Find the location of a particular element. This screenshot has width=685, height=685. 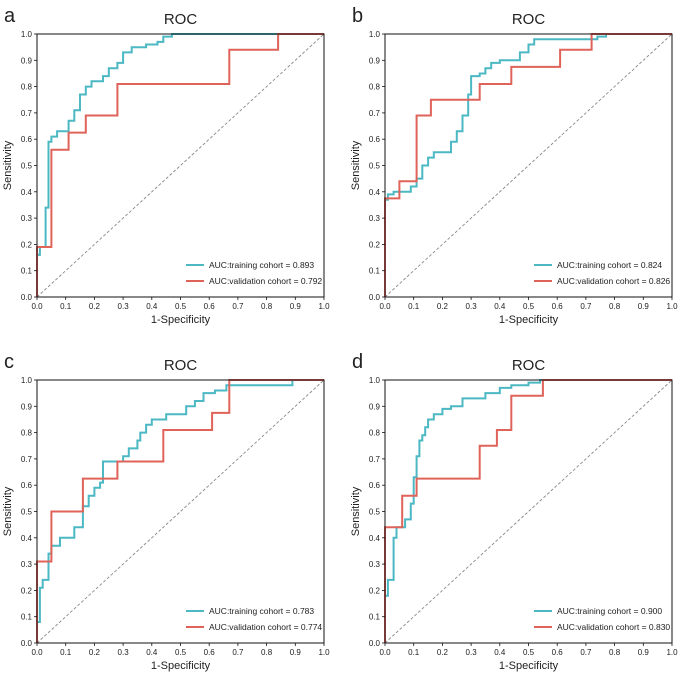

legend-entry: AUC:validation cohort = 0.826 is located at coordinates (613, 281).